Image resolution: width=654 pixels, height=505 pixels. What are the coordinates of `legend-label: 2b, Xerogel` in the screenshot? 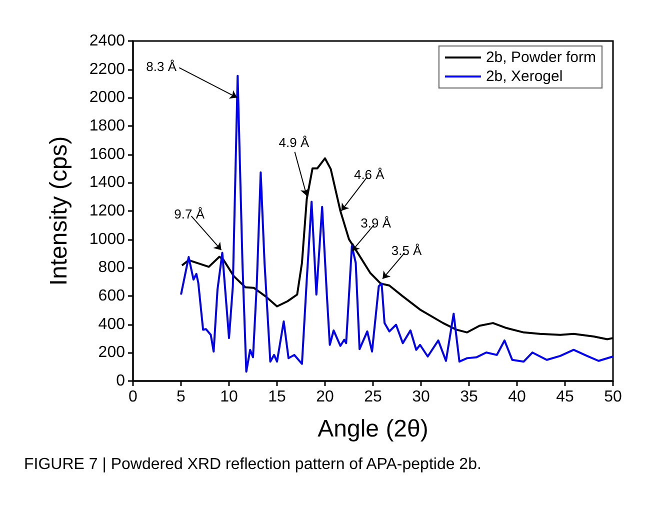 It's located at (524, 76).